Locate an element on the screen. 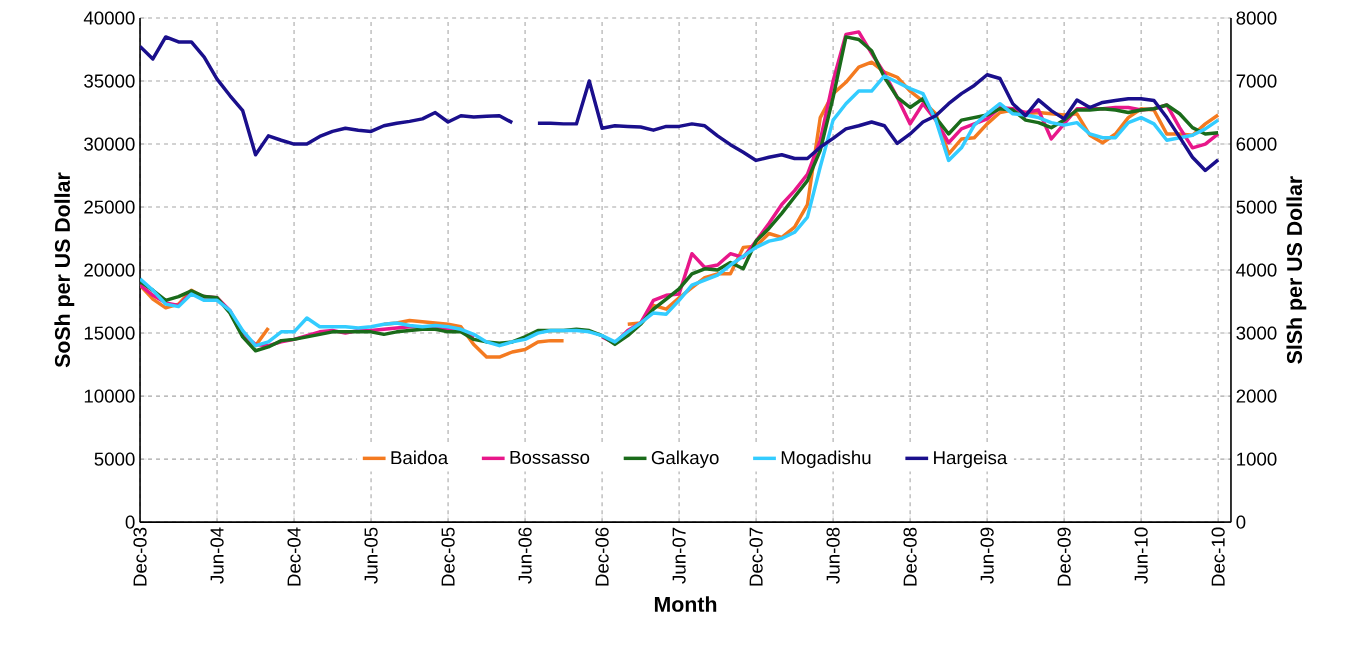  x-tick-label: Jun-05 is located at coordinates (371, 555).